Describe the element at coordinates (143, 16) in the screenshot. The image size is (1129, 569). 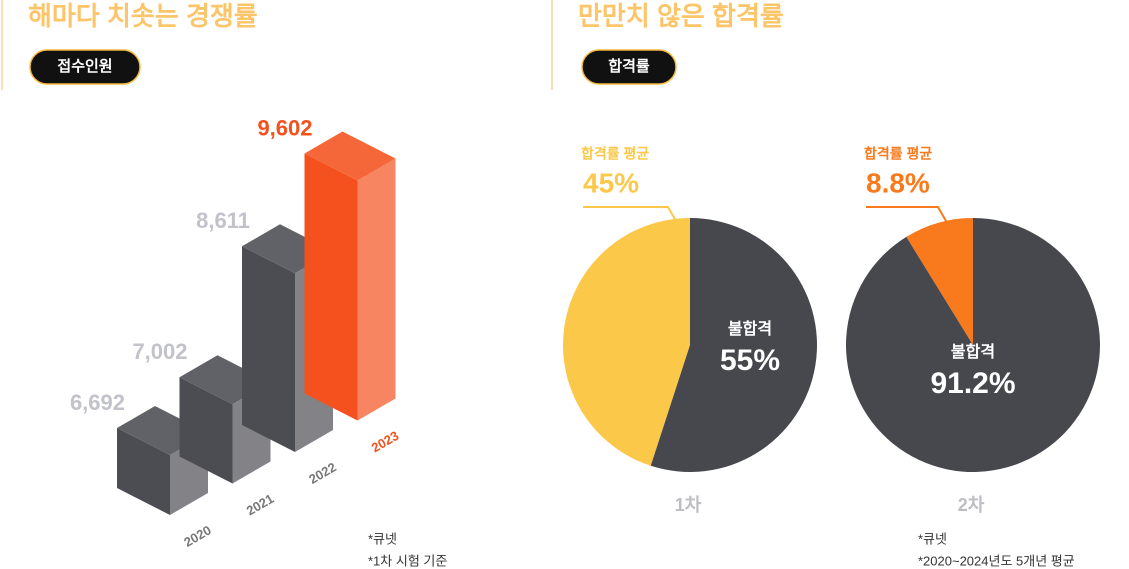
I see `section-title: 해마다 치솟는 경쟁률` at that location.